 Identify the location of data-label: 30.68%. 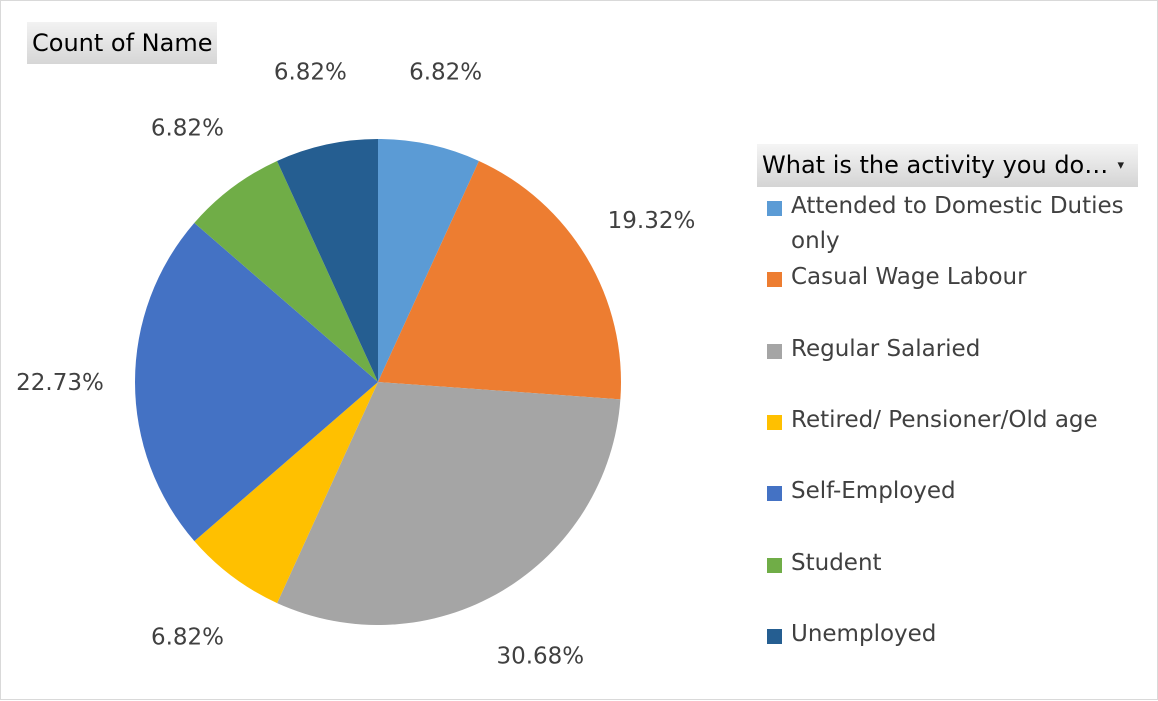
(540, 656).